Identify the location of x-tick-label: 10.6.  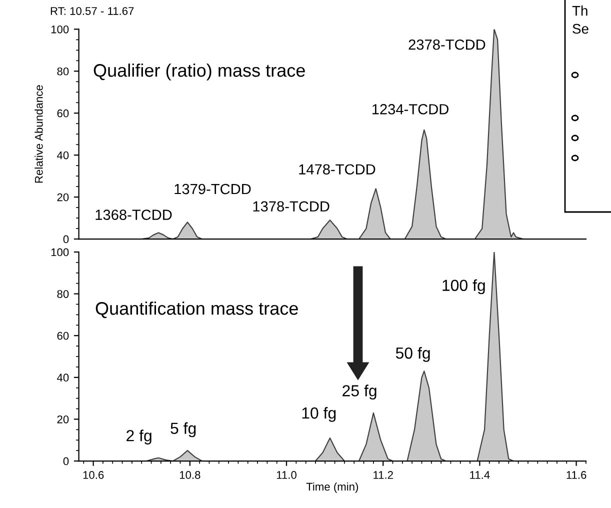
(93, 475).